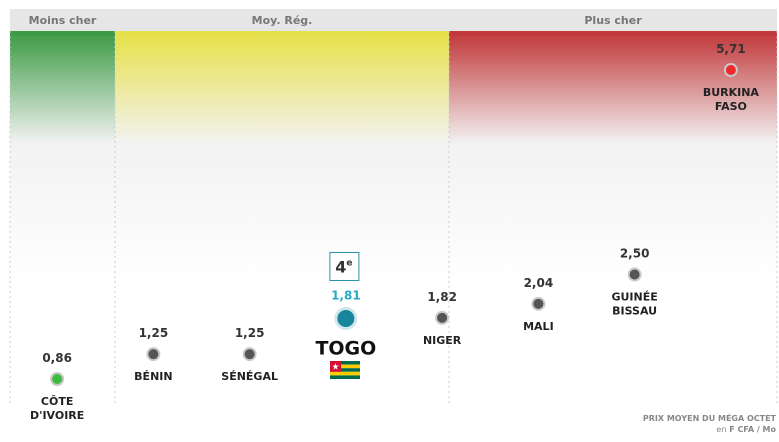  What do you see at coordinates (721, 429) in the screenshot?
I see `unit-prefix: en` at bounding box center [721, 429].